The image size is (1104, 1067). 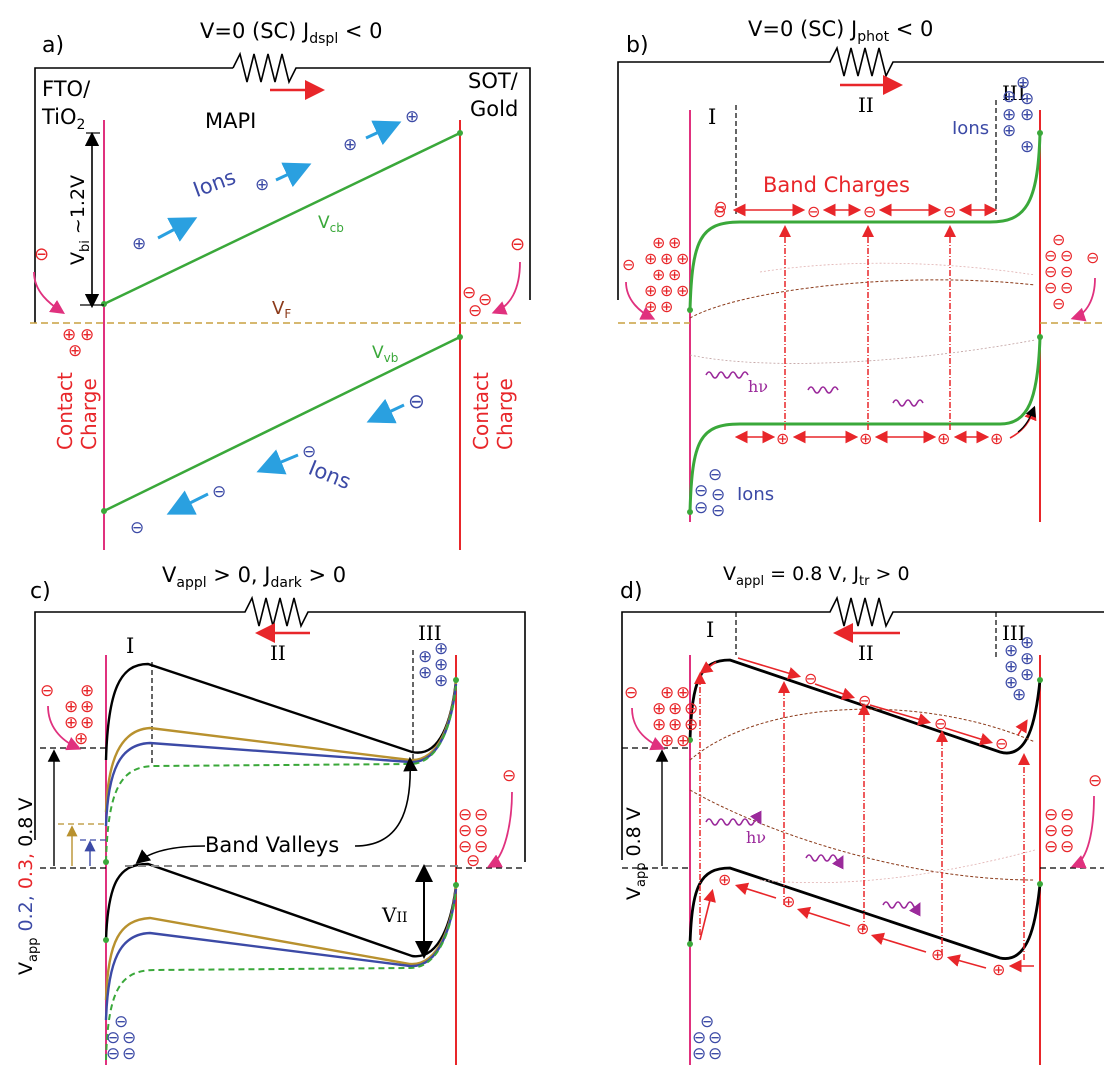 I want to click on panel-c-title: Vappl > 0, Jdark > 0, so click(x=254, y=577).